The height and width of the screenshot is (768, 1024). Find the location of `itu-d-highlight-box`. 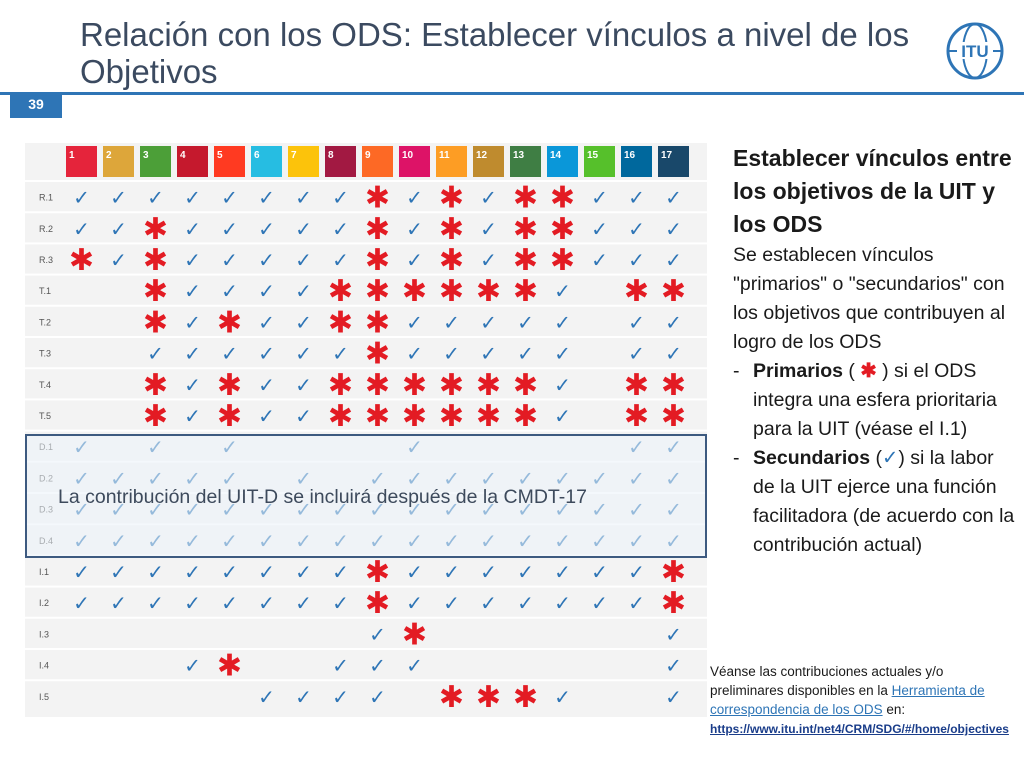

itu-d-highlight-box is located at coordinates (366, 496).